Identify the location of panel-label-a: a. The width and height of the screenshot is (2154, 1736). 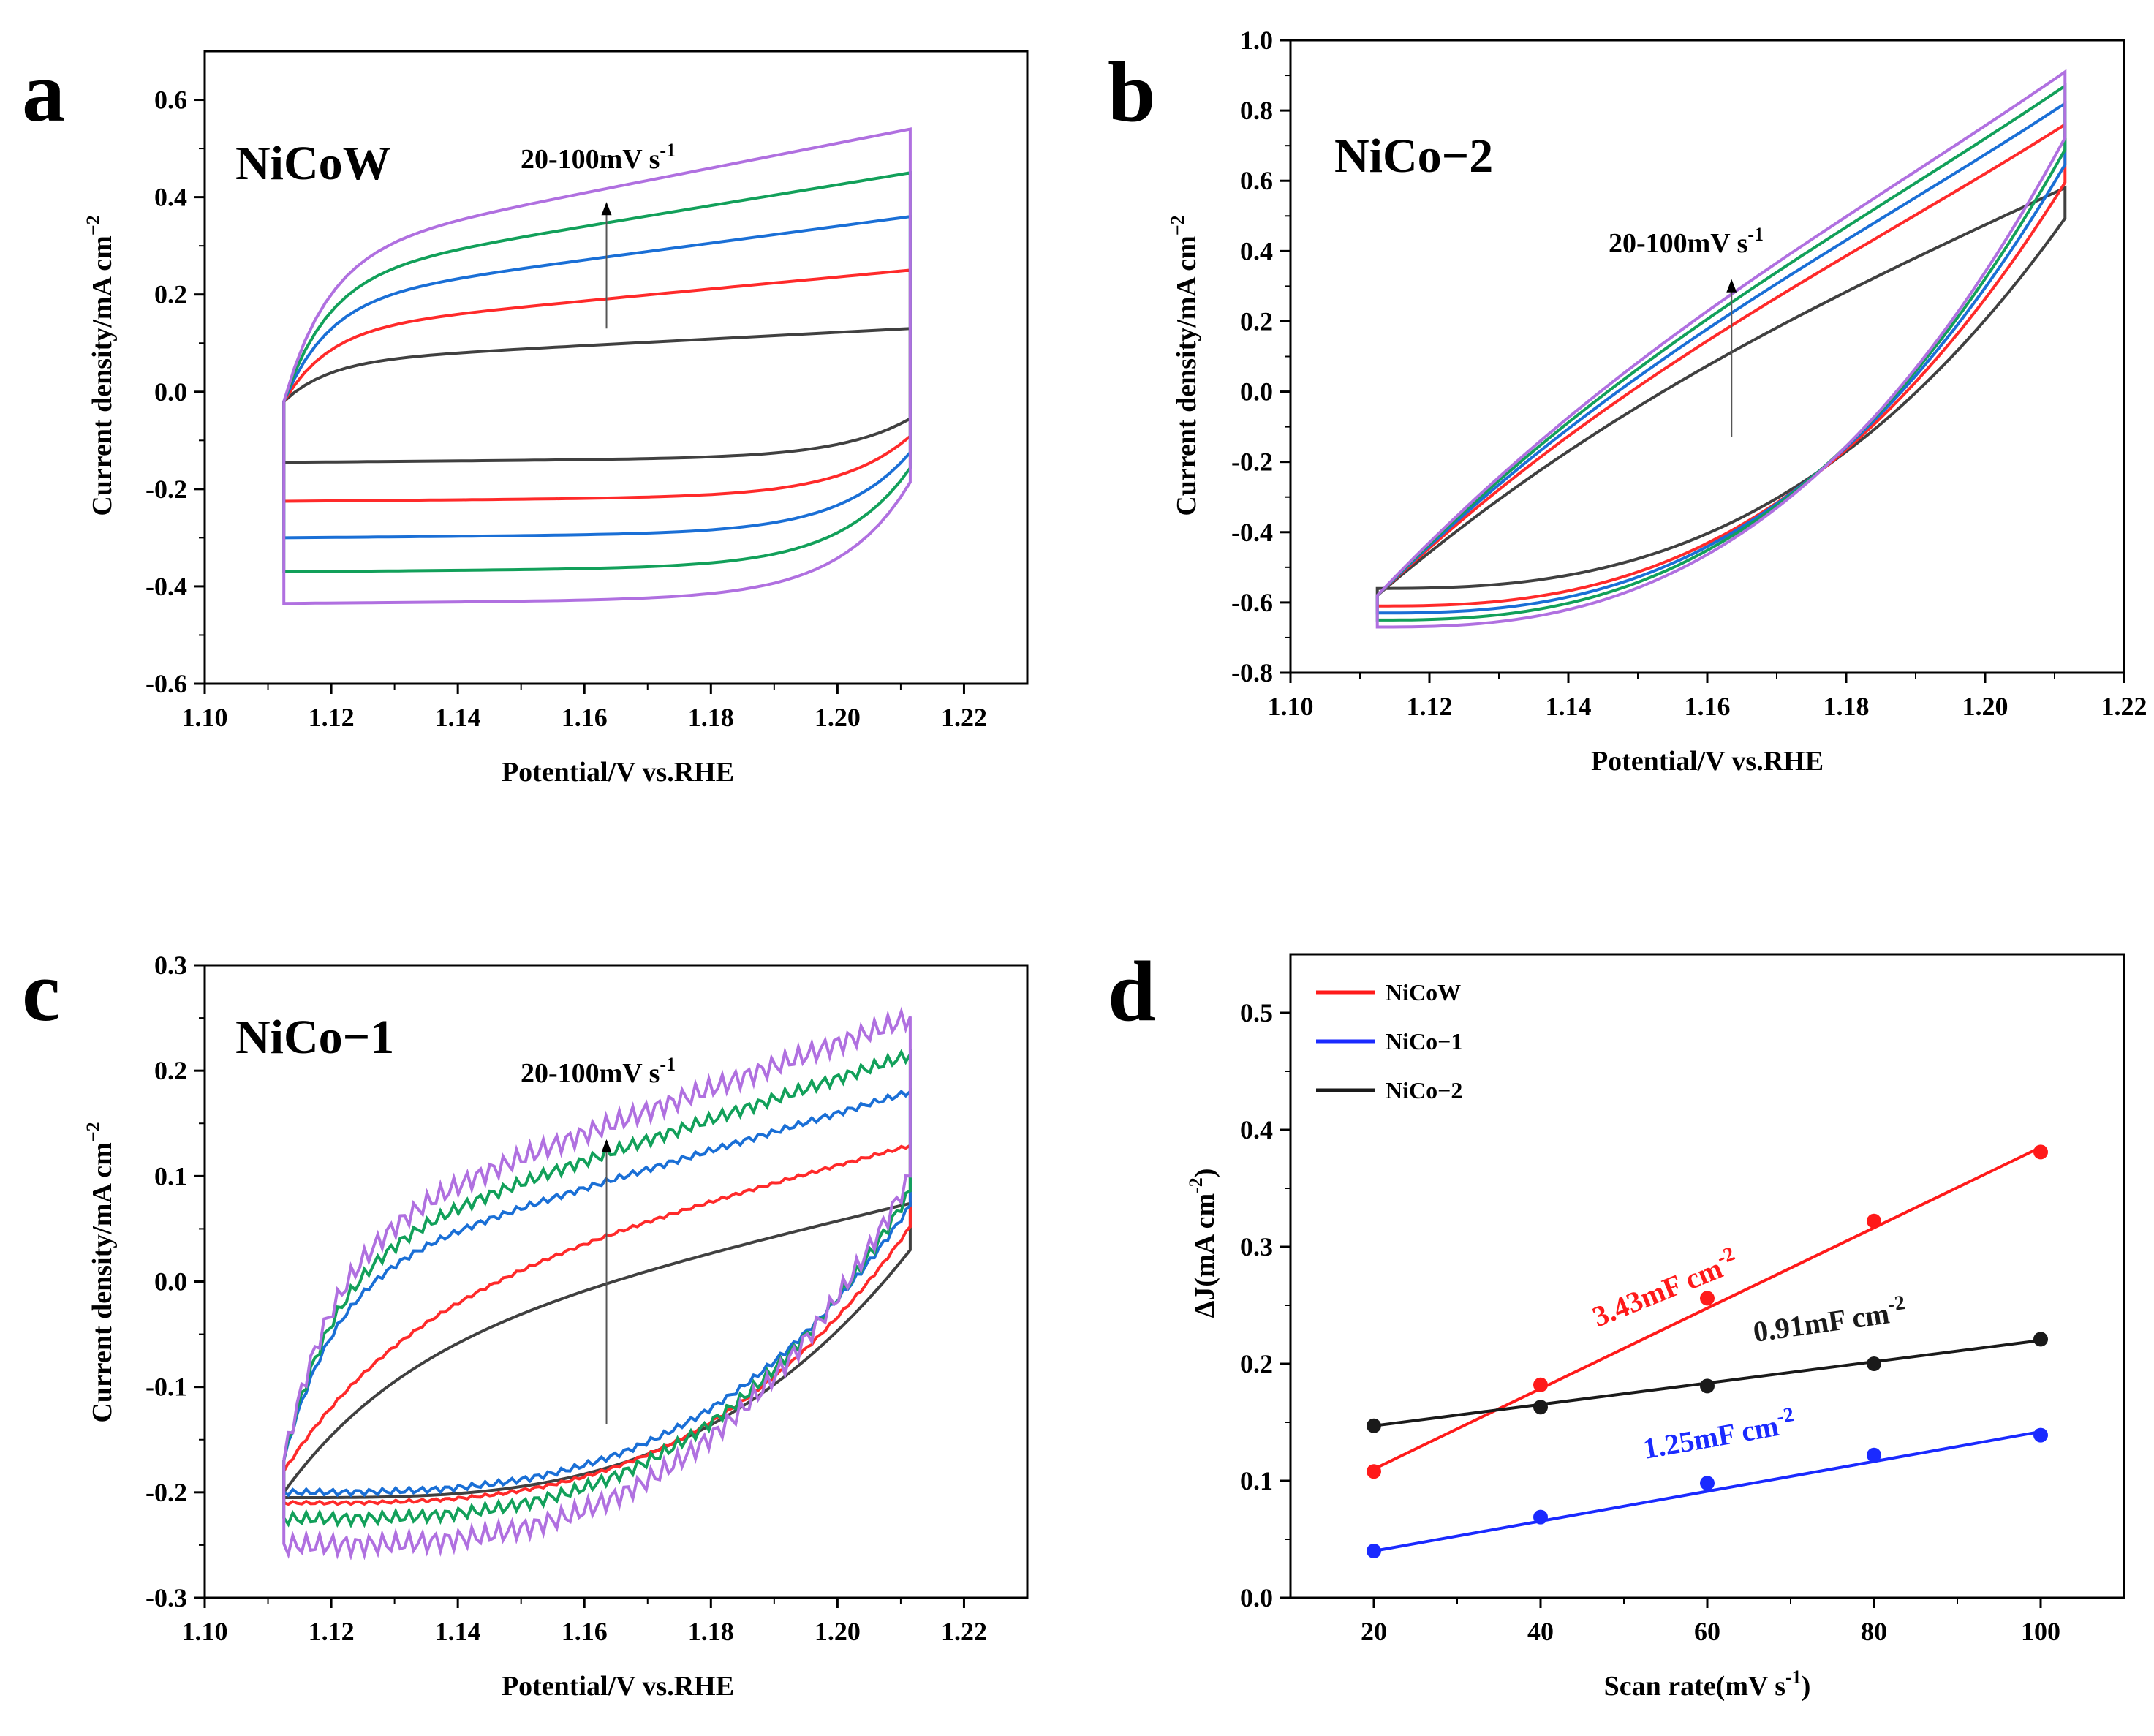
(43, 92).